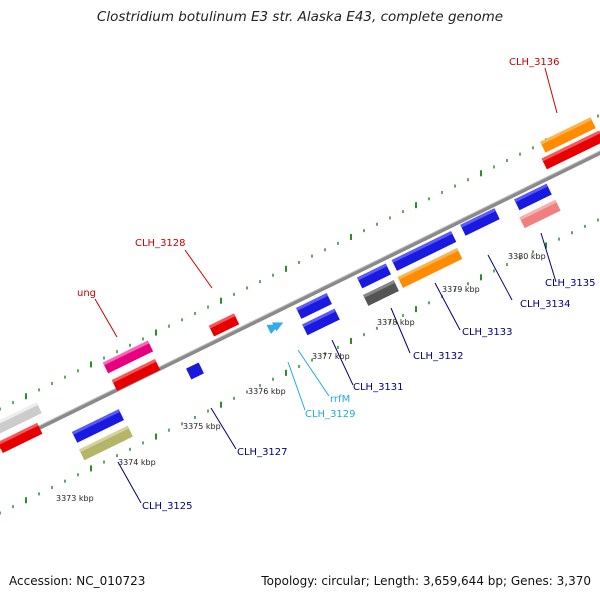 The height and width of the screenshot is (600, 600). Describe the element at coordinates (534, 62) in the screenshot. I see `label-clh3136: CLH_3136` at that location.